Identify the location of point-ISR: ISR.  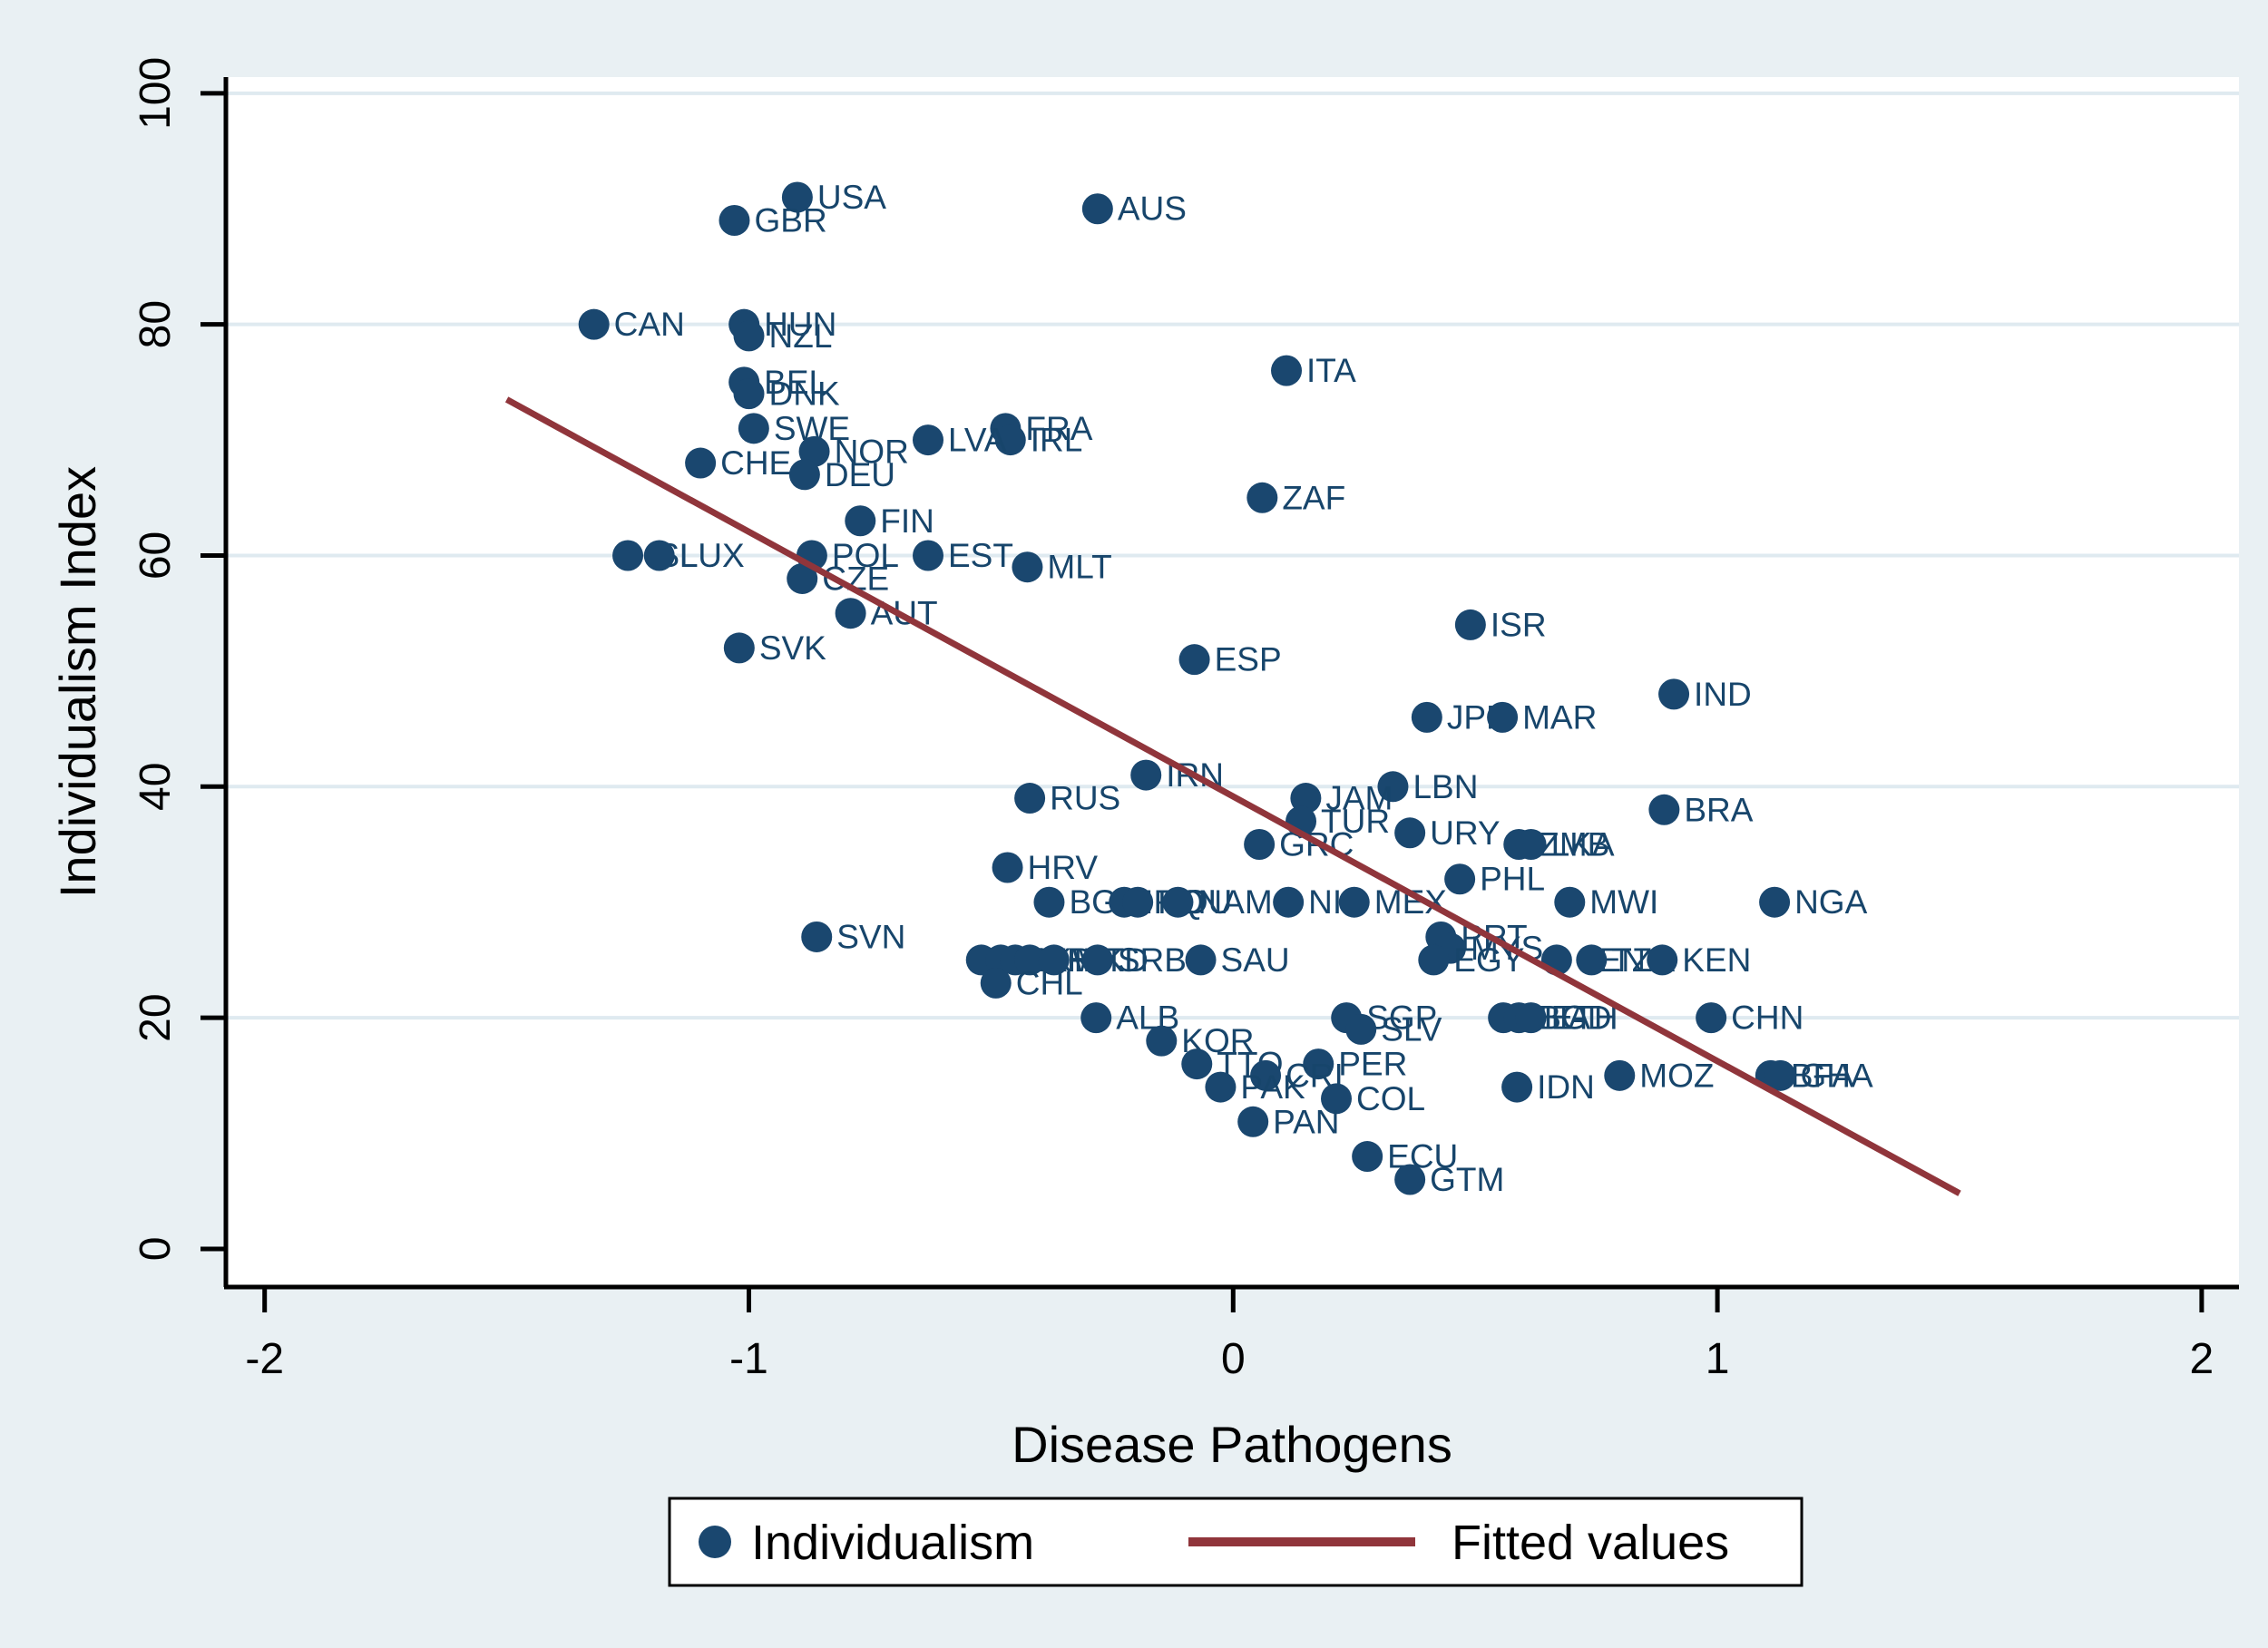
(1500, 624).